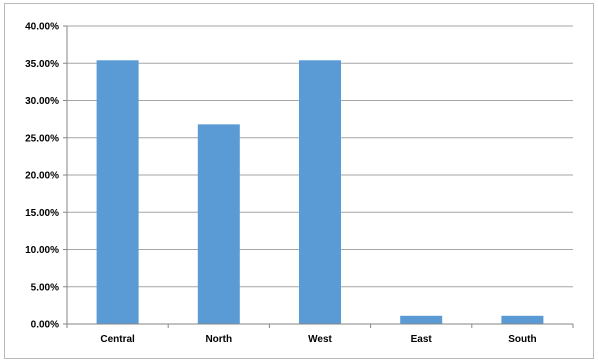  Describe the element at coordinates (117, 192) in the screenshot. I see `bar-central` at that location.